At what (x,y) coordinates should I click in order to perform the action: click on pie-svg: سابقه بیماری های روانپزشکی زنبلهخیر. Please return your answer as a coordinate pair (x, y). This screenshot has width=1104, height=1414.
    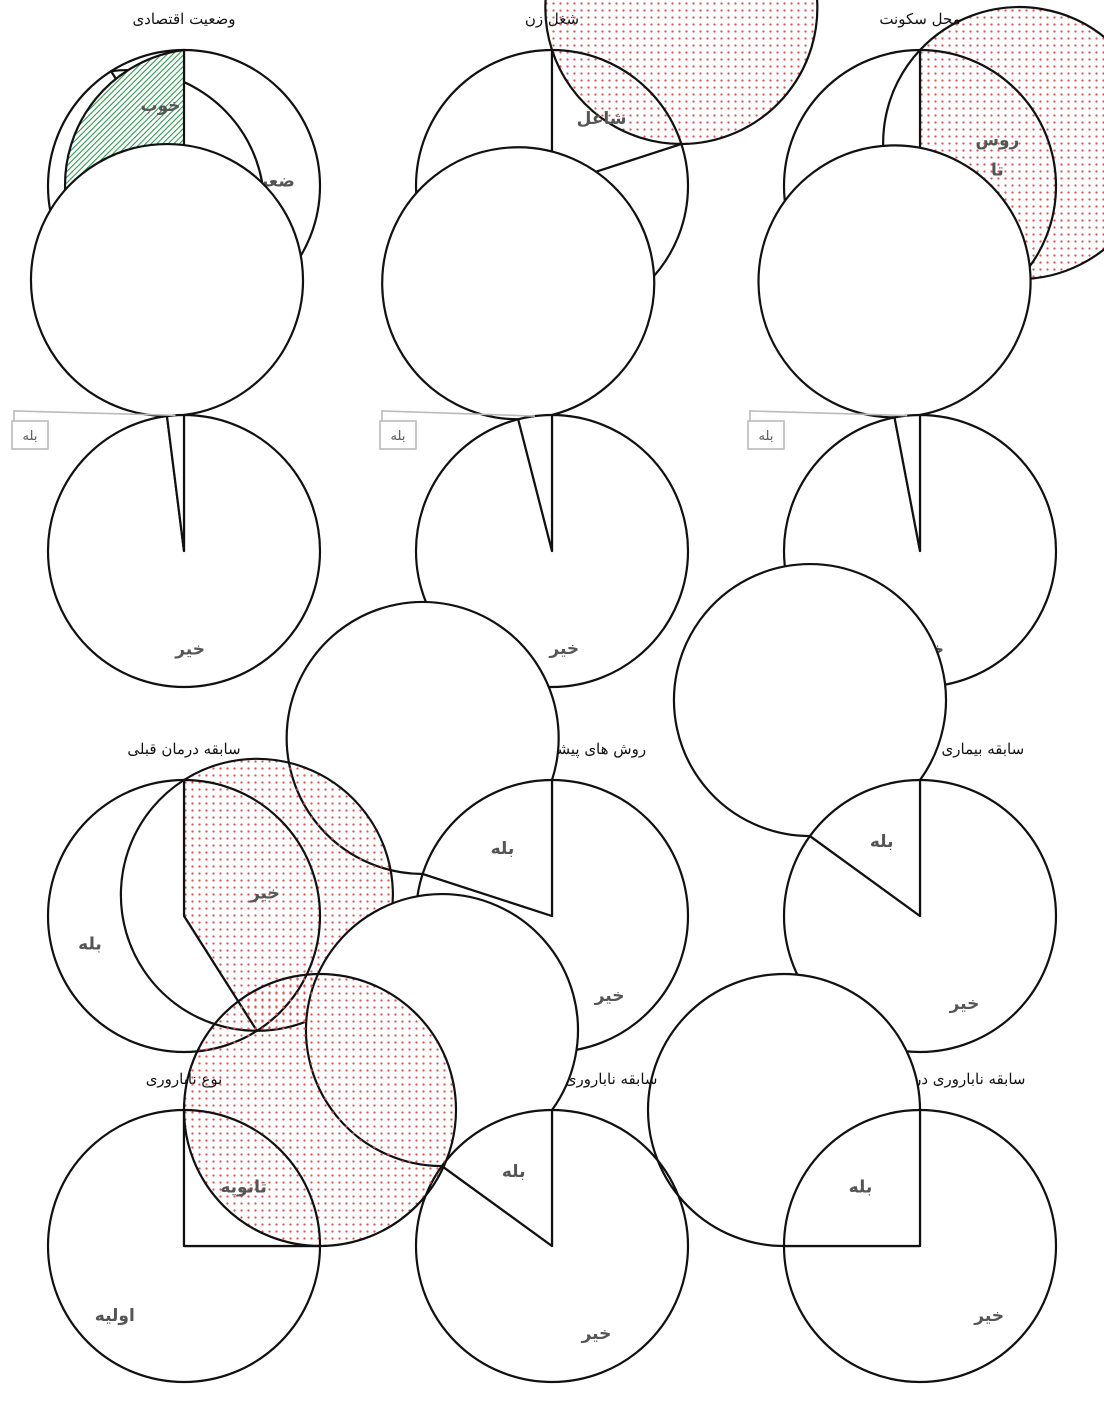
    Looking at the image, I should click on (865, 808).